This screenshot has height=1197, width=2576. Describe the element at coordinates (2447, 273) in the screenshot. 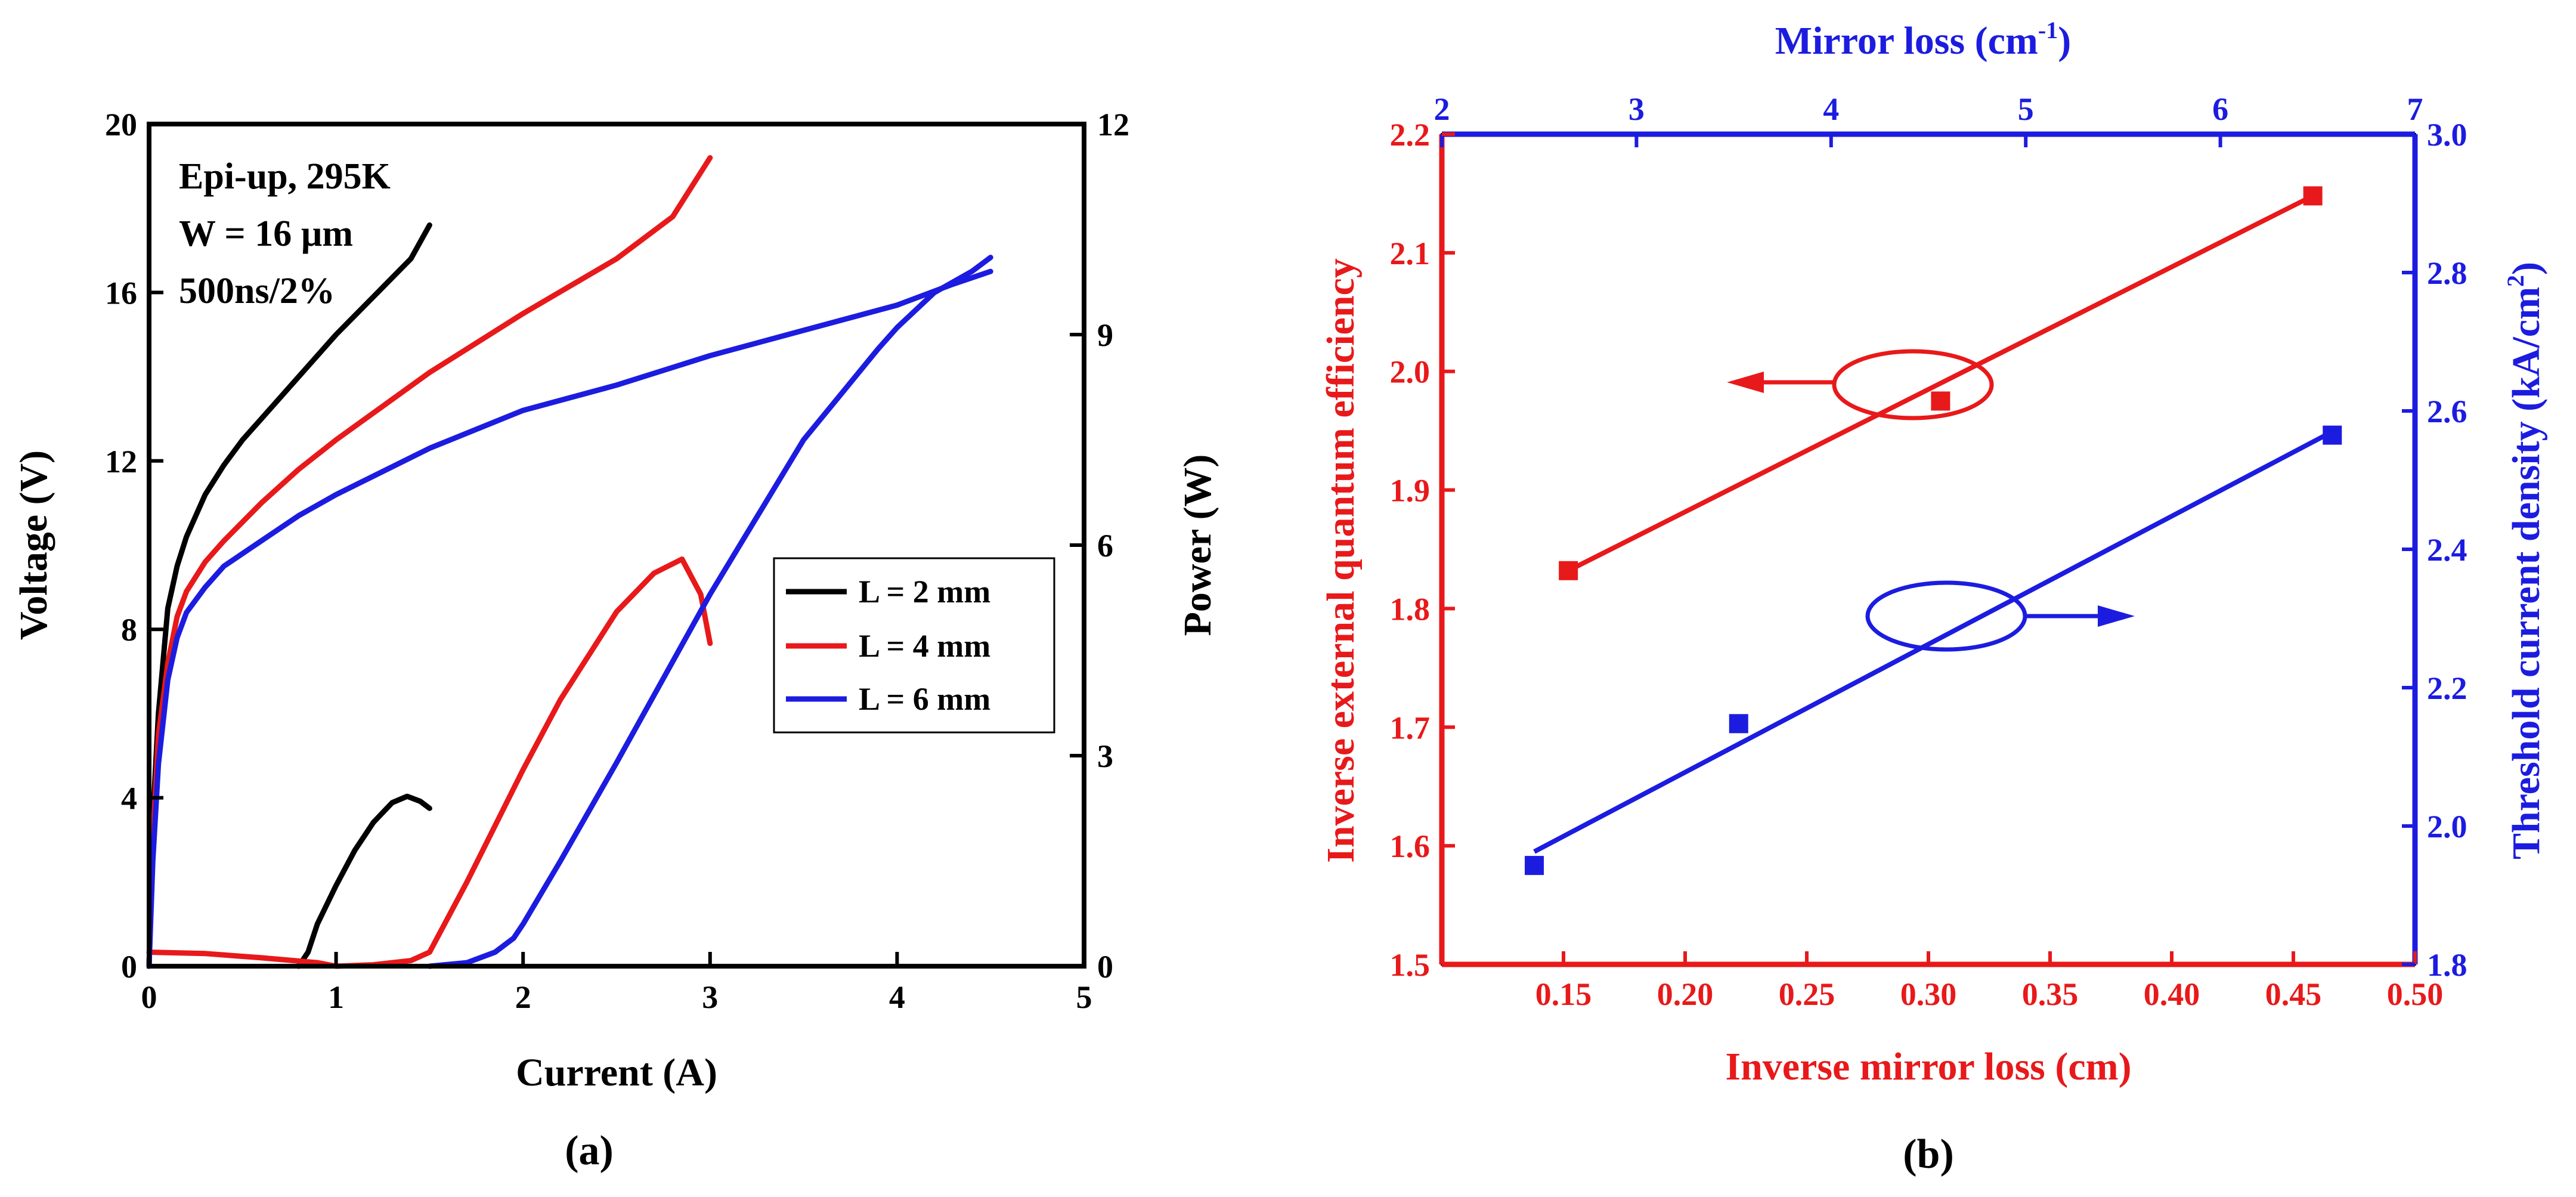

I see `panel-b-ytick-right-label-5: 2.8` at that location.